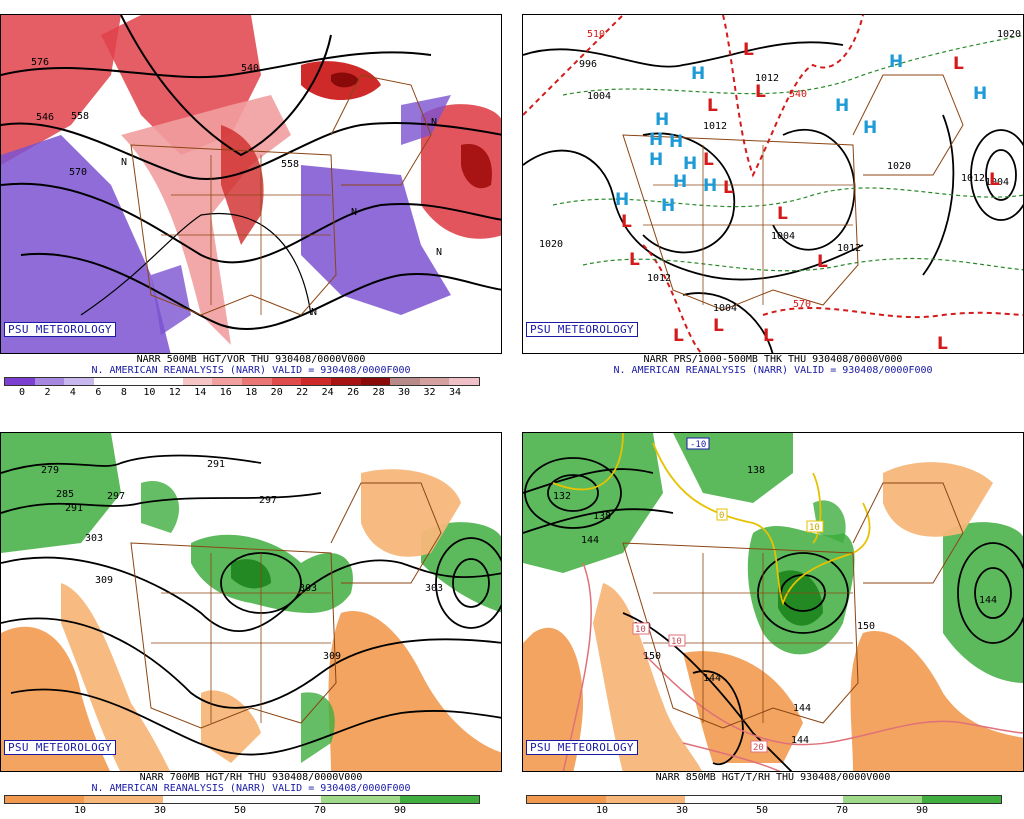 This screenshot has height=819, width=1024. I want to click on colorbar-tick-label: 18, so click(251, 392).